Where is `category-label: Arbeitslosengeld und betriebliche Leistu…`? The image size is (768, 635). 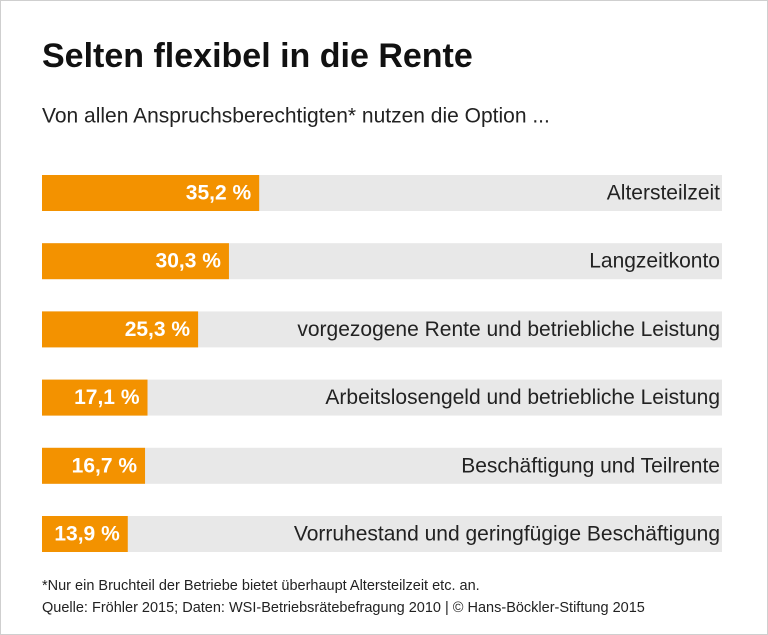 category-label: Arbeitslosengeld und betriebliche Leistu… is located at coordinates (522, 397).